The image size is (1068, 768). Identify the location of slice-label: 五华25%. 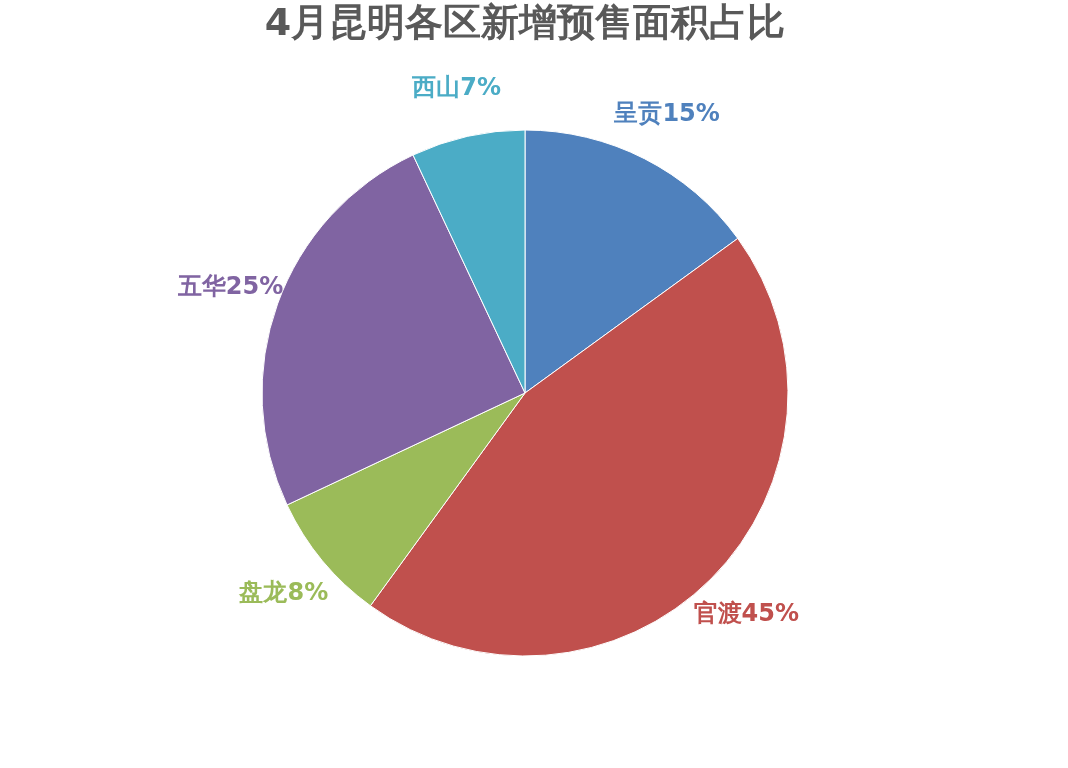
(230, 285).